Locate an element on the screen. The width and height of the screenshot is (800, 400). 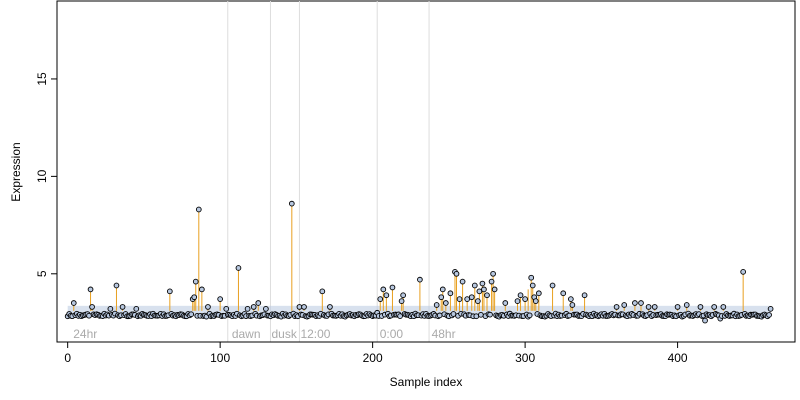
x-tick-label: 400 is located at coordinates (678, 358).